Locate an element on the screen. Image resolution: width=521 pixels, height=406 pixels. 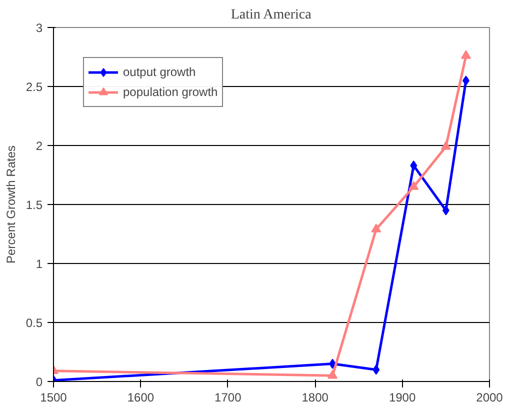
legend-label: output growth is located at coordinates (159, 72).